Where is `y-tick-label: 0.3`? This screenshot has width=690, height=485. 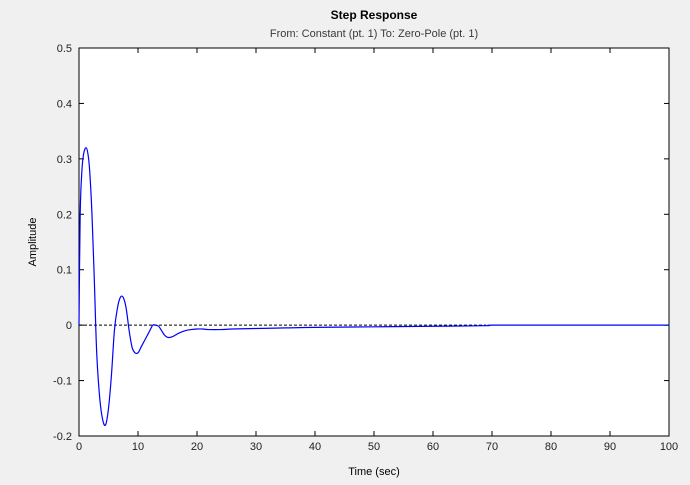
y-tick-label: 0.3 is located at coordinates (64, 160).